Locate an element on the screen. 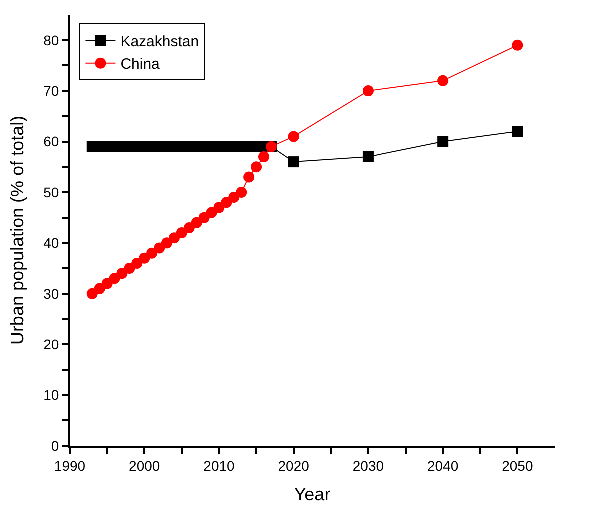 Image resolution: width=590 pixels, height=516 pixels. y-tick-label: 60 is located at coordinates (52, 142).